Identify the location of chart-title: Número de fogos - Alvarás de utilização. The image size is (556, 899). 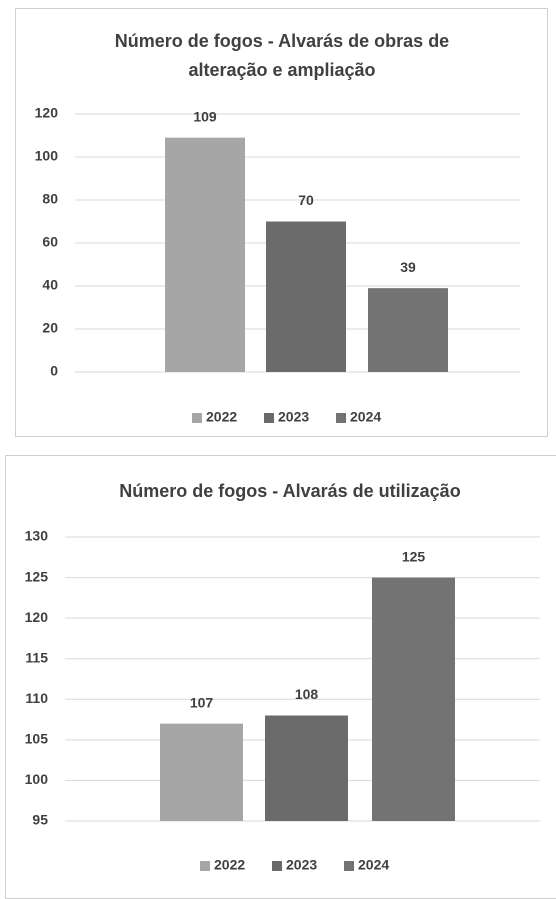
(289, 491).